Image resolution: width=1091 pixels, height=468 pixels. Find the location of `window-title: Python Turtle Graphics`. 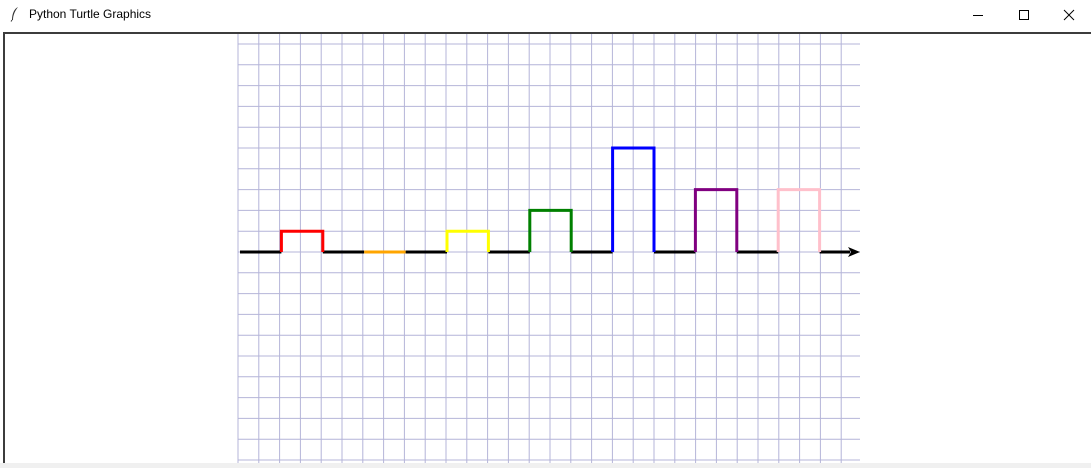

window-title: Python Turtle Graphics is located at coordinates (90, 14).